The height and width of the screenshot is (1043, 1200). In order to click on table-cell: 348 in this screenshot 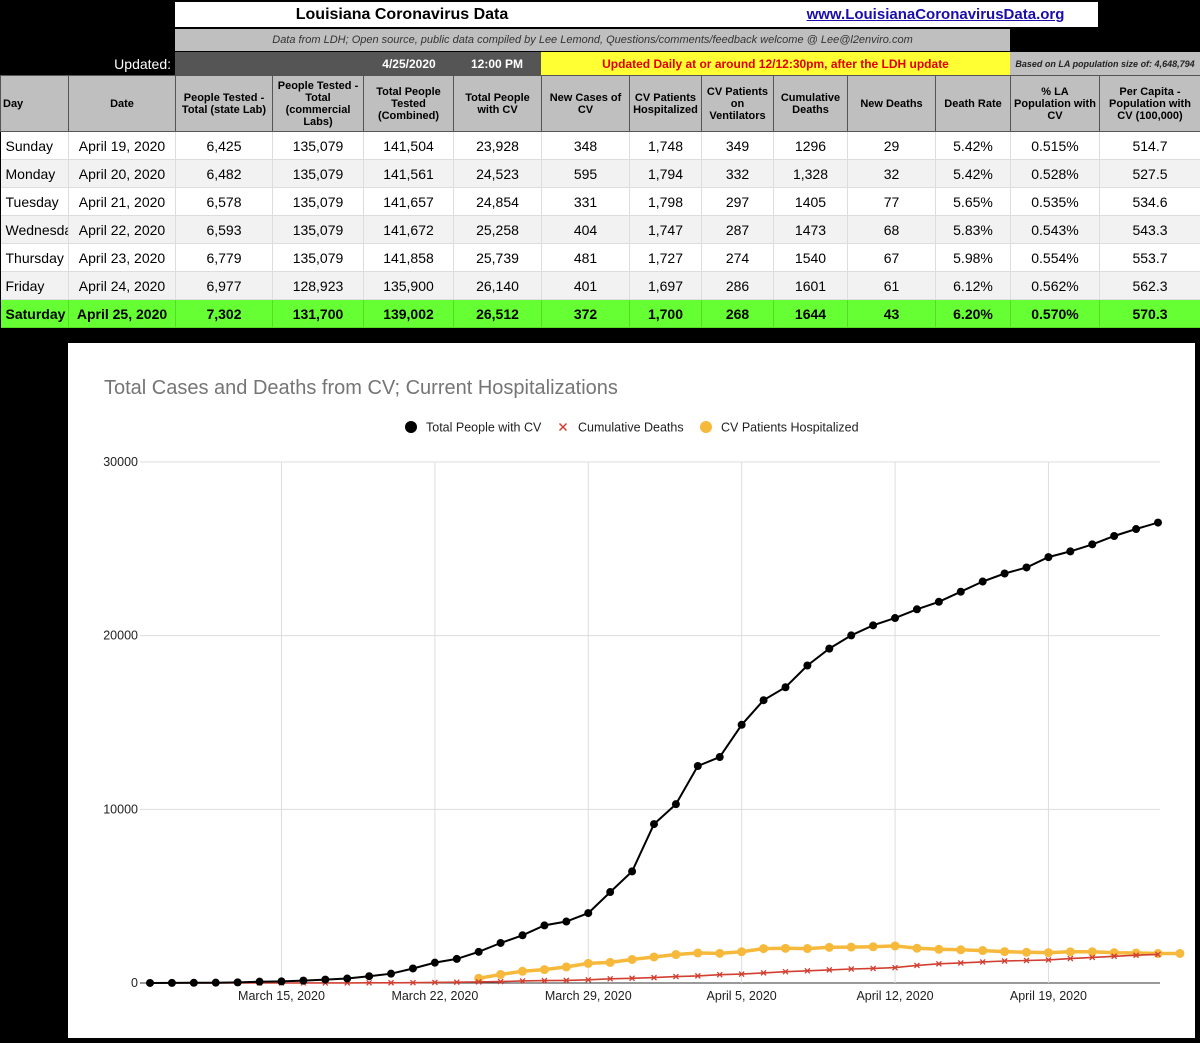, I will do `click(586, 146)`.